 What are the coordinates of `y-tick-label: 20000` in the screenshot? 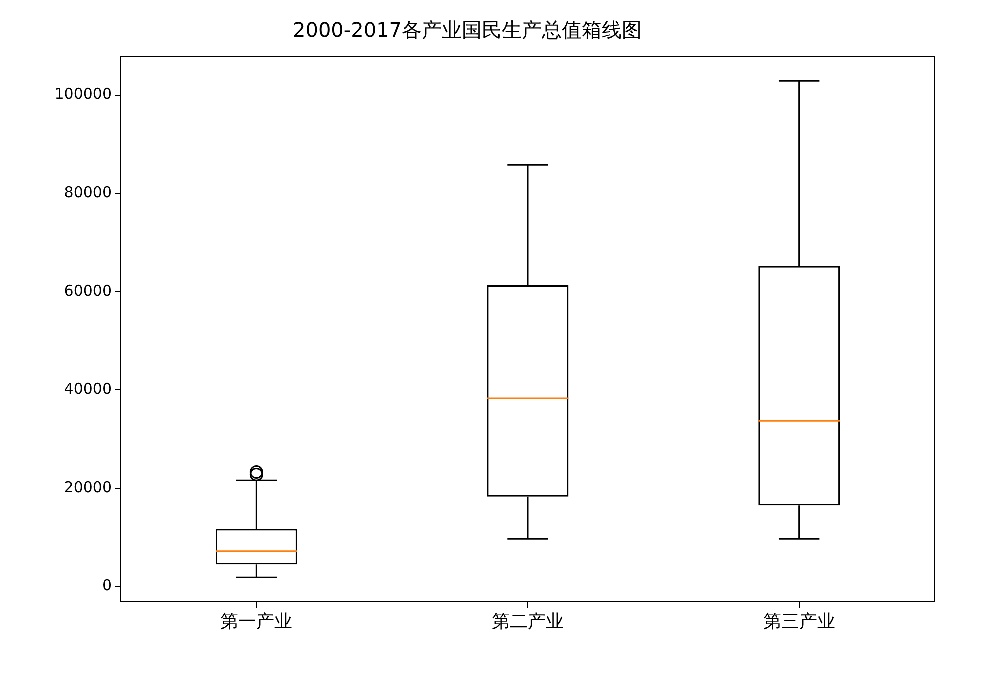 It's located at (88, 487).